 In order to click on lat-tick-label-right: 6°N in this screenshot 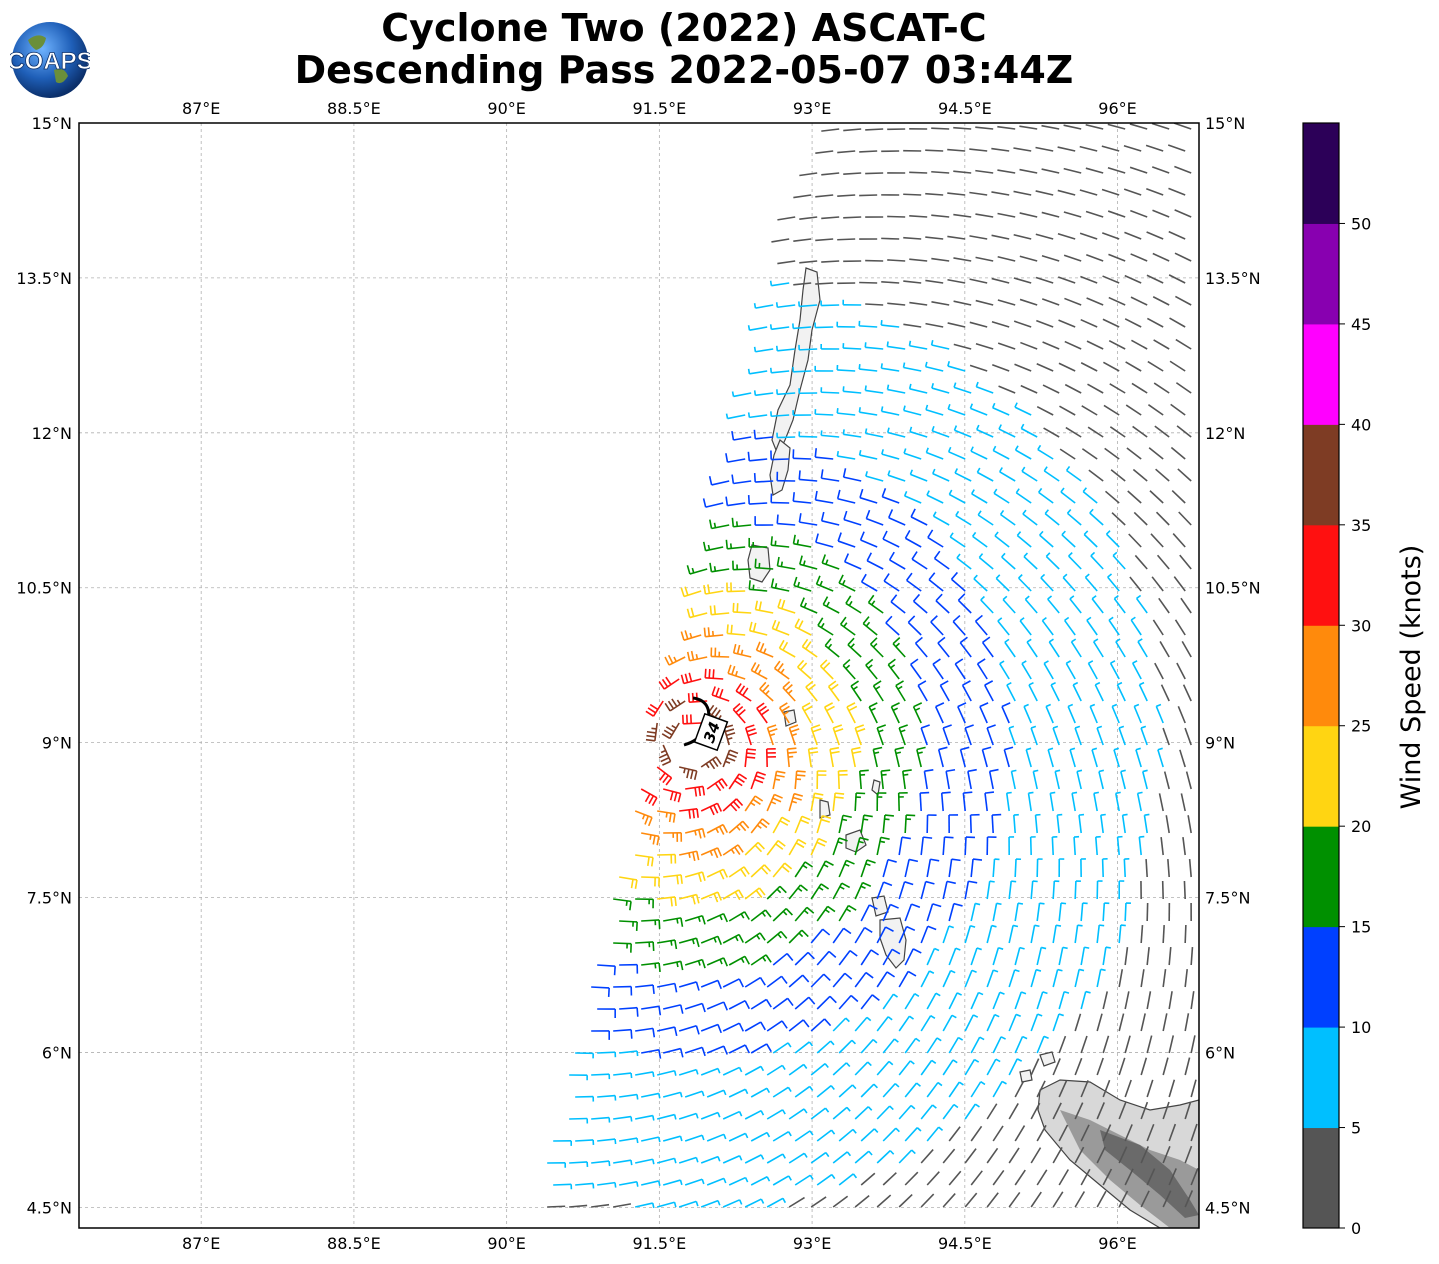, I will do `click(1220, 1052)`.